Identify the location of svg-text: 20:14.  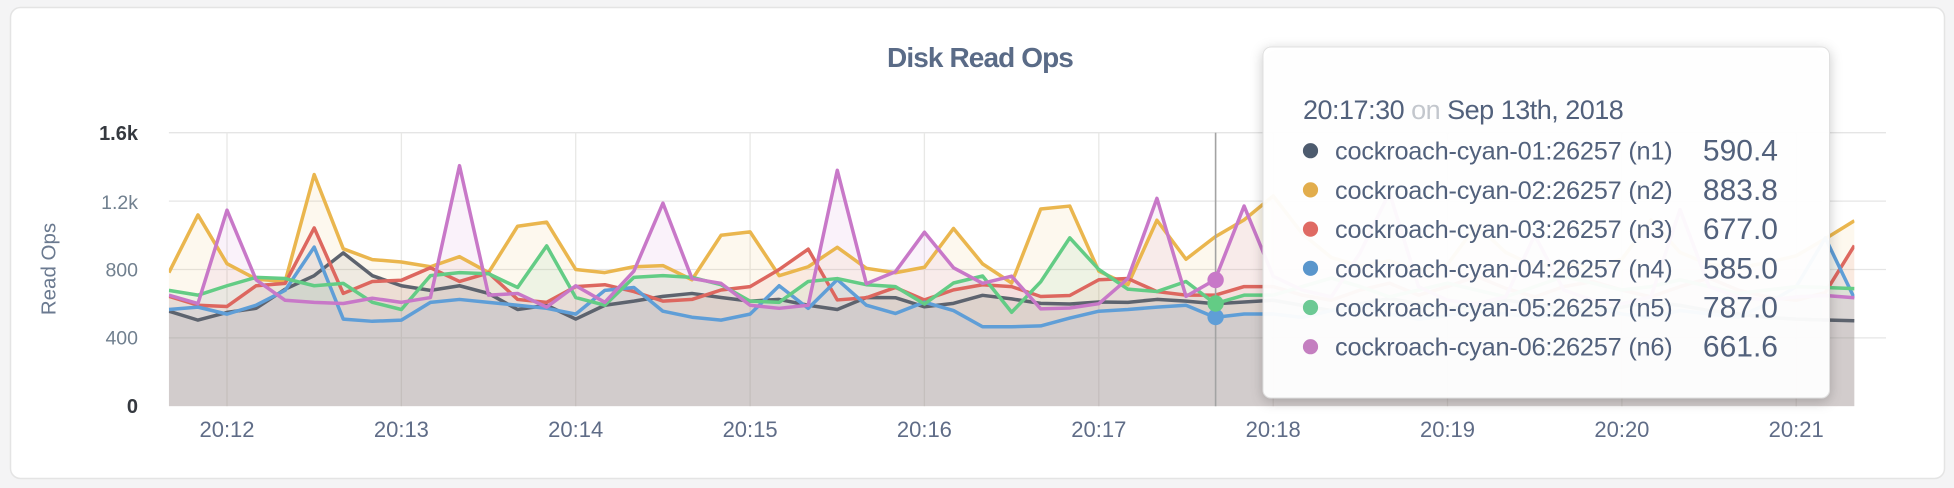
(575, 429).